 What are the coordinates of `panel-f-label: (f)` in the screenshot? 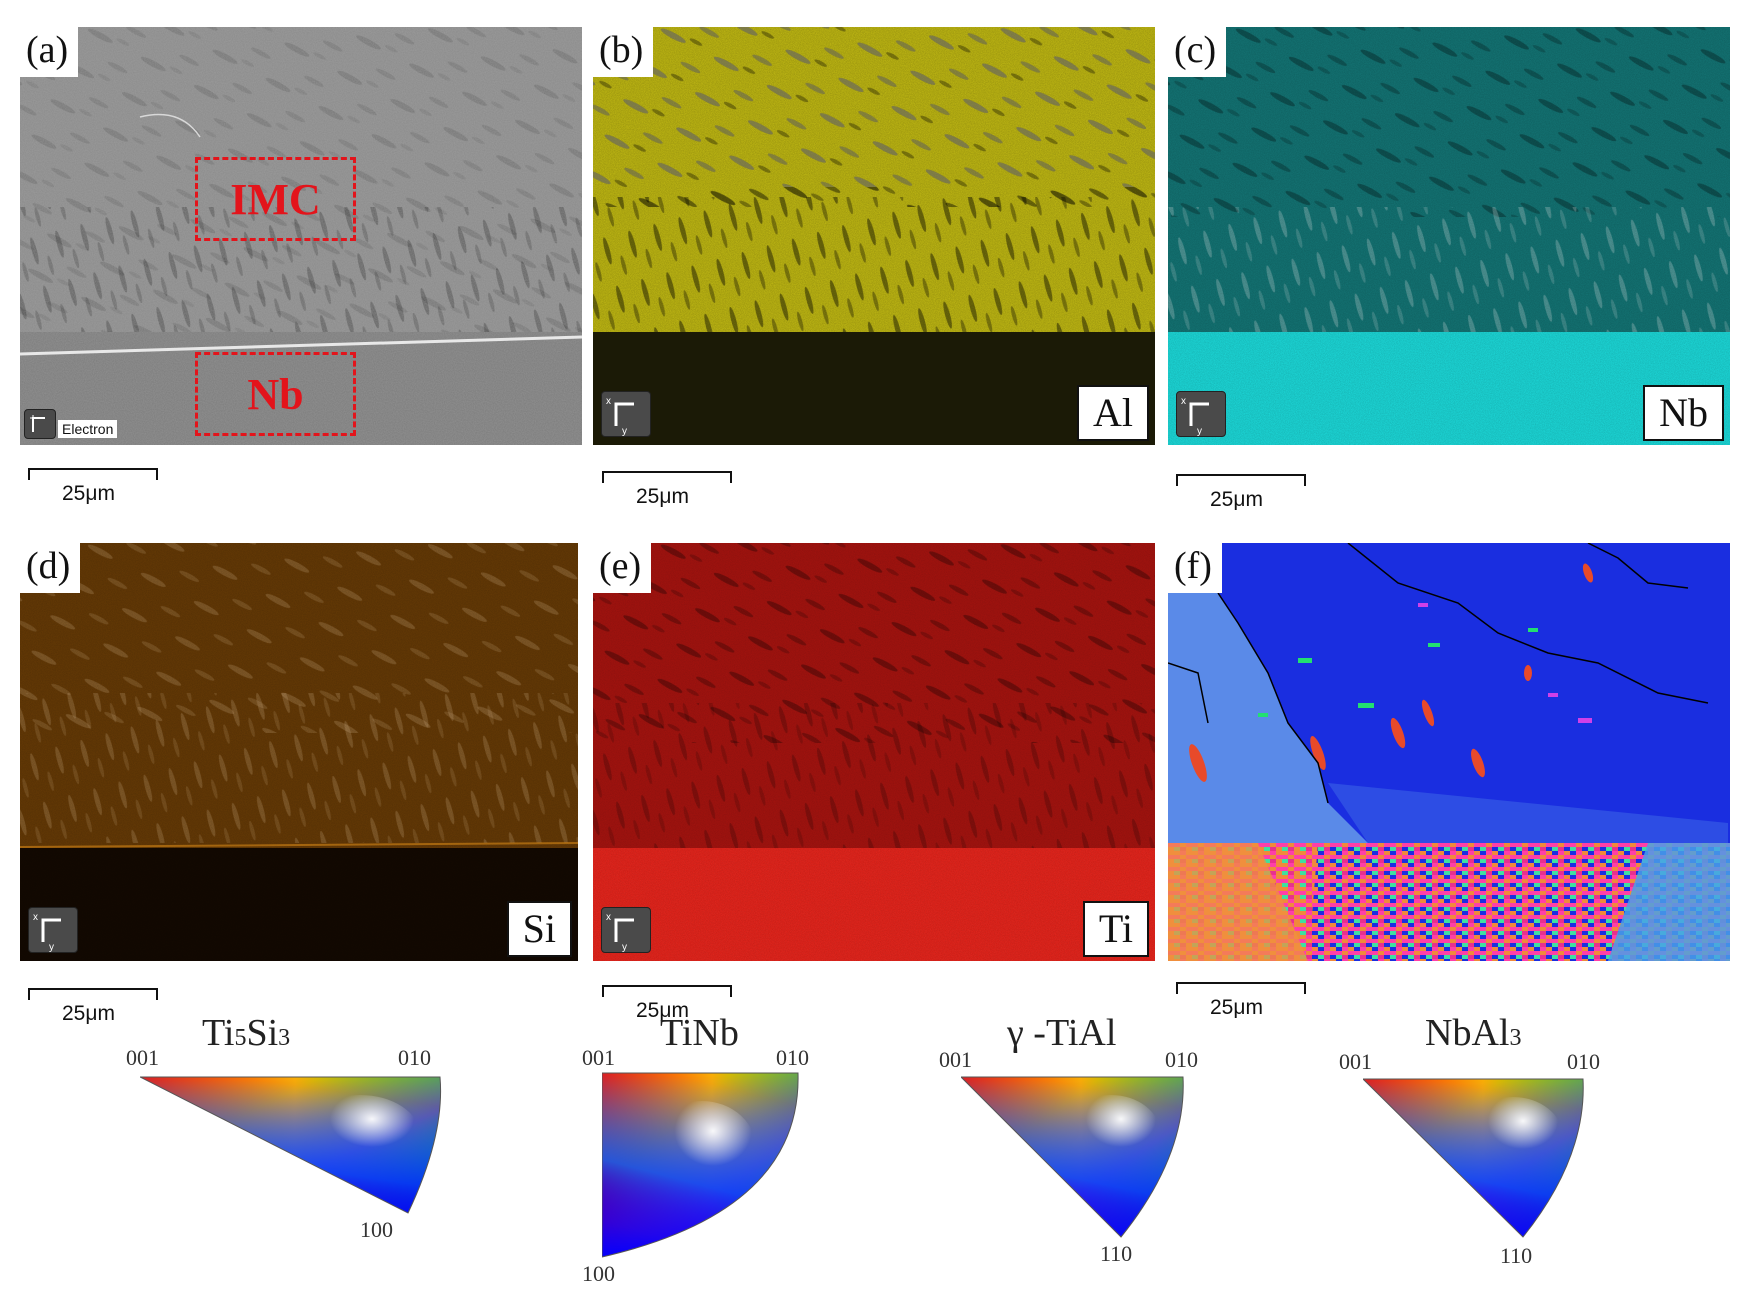 It's located at (1195, 568).